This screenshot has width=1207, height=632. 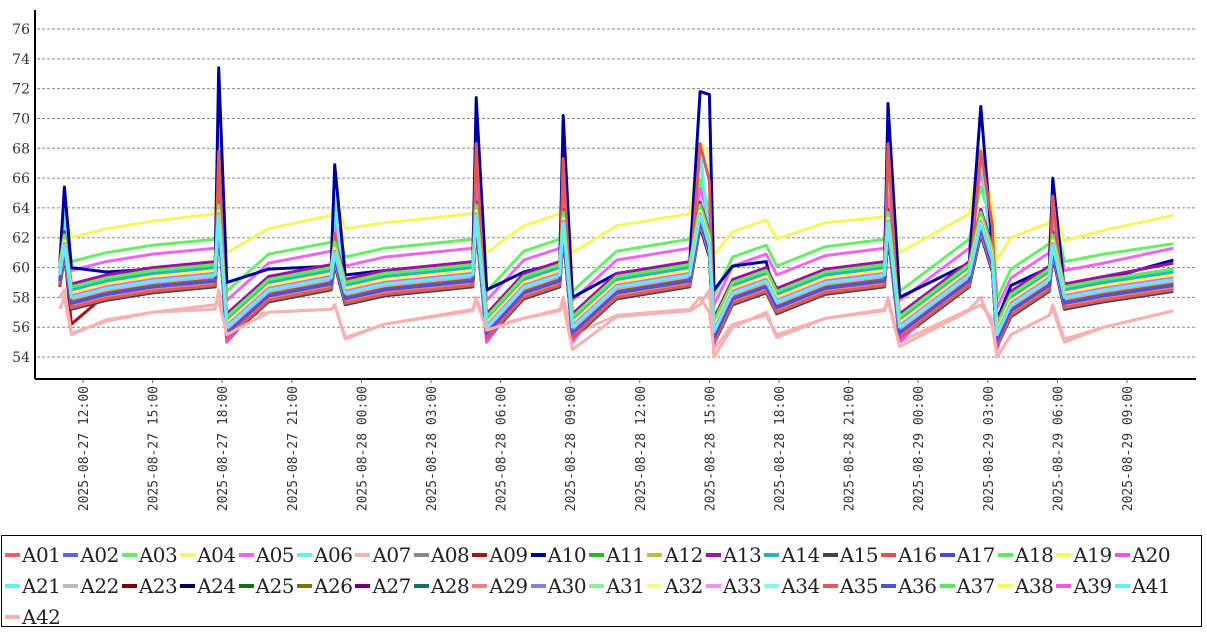 I want to click on legend-label: A05, so click(x=275, y=554).